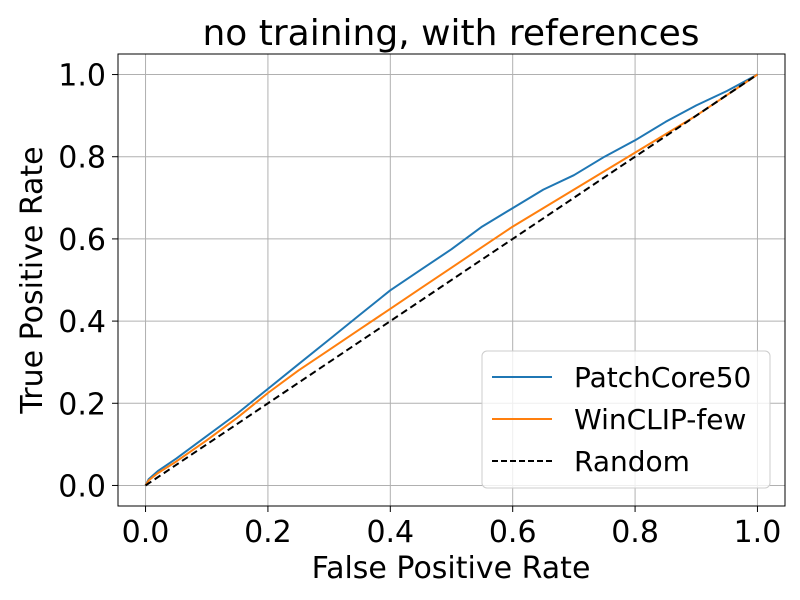 This screenshot has height=600, width=800. Describe the element at coordinates (268, 532) in the screenshot. I see `x-tick-label: 0.2` at that location.